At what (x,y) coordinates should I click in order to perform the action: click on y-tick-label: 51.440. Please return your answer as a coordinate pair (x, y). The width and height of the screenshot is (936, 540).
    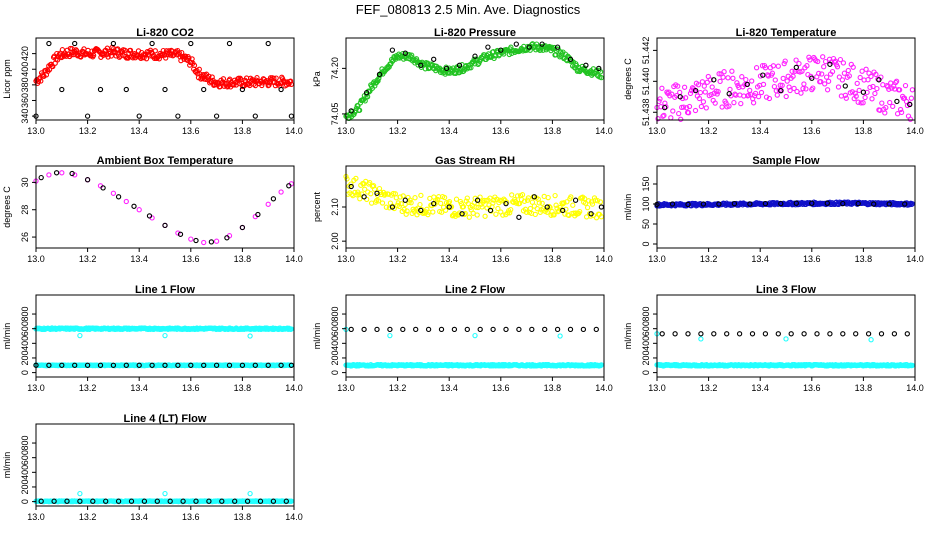
    Looking at the image, I should click on (646, 82).